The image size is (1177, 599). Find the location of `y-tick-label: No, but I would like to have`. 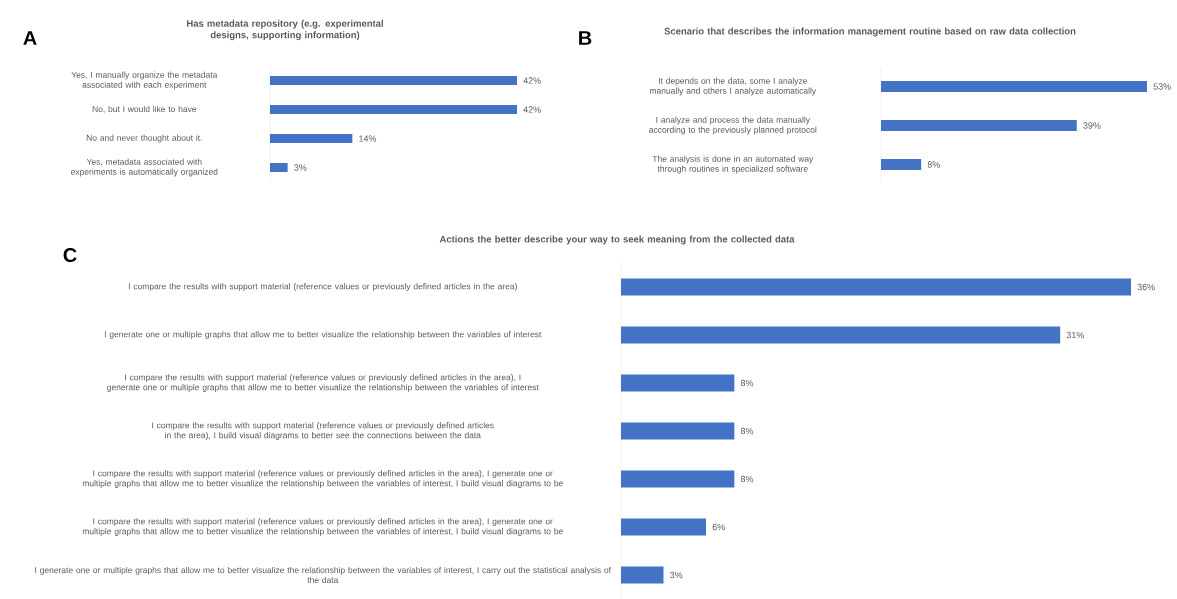

y-tick-label: No, but I would like to have is located at coordinates (144, 109).